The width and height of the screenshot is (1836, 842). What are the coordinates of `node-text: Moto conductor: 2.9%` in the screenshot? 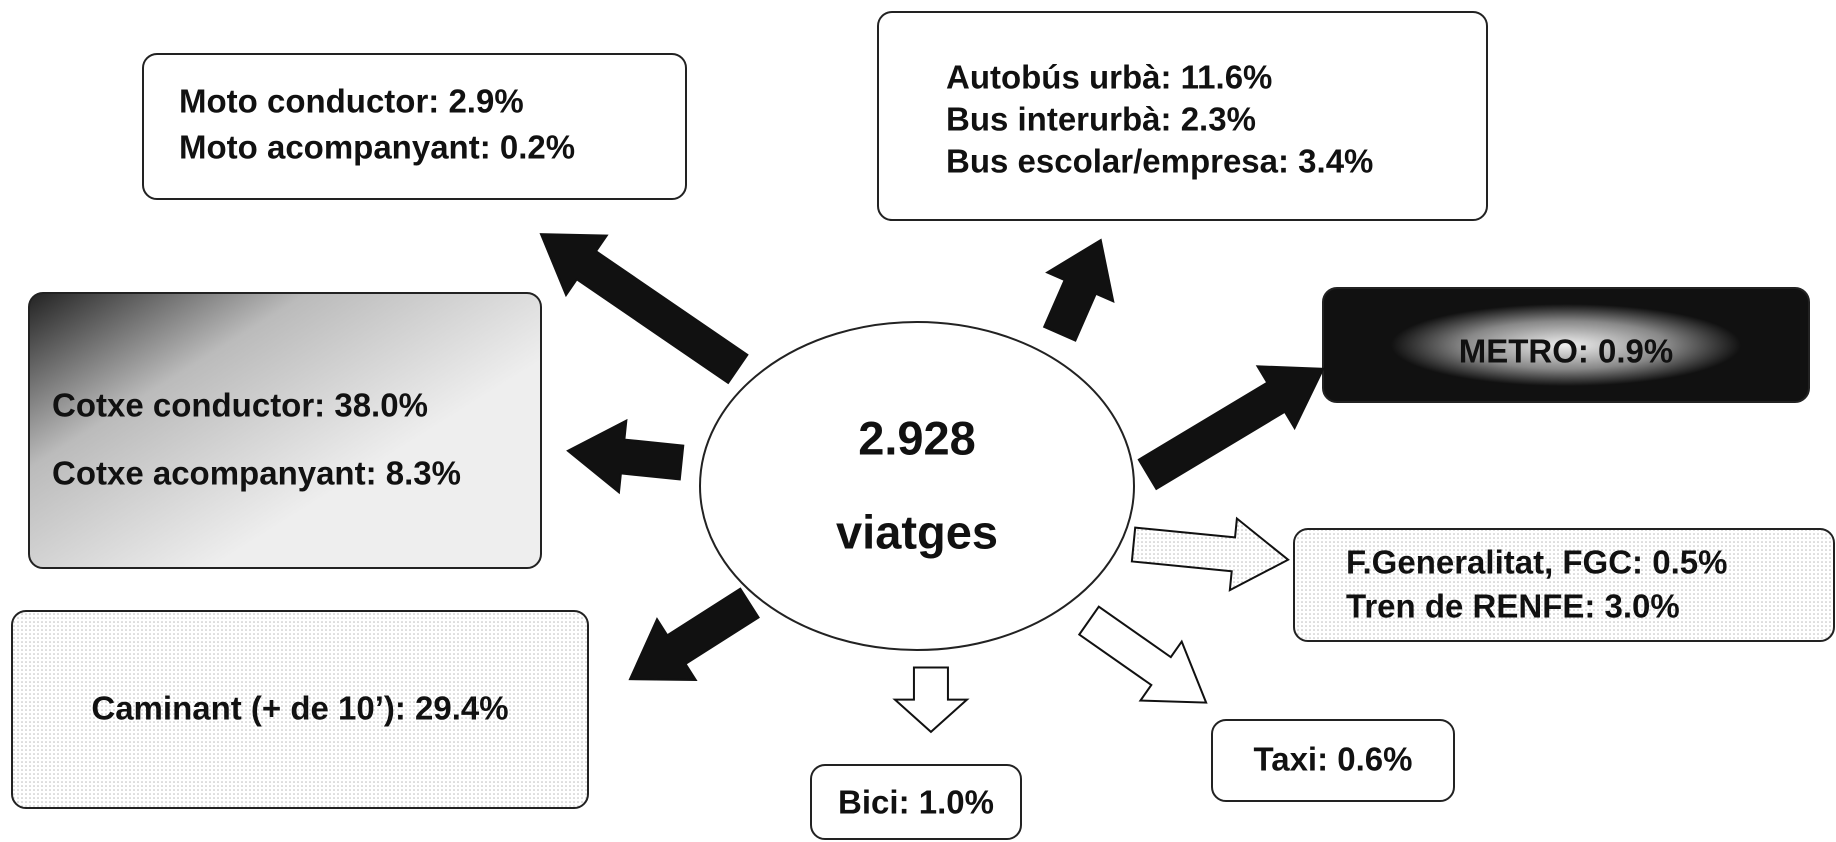 It's located at (351, 101).